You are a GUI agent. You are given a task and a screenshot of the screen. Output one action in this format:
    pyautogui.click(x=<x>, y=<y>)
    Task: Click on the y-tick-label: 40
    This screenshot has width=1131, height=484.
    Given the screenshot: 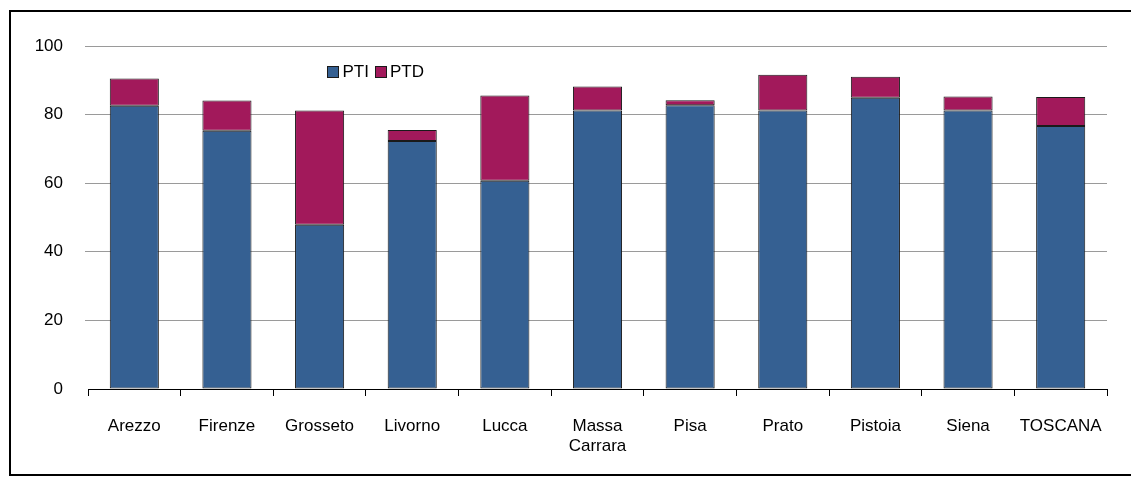 What is the action you would take?
    pyautogui.click(x=53, y=251)
    